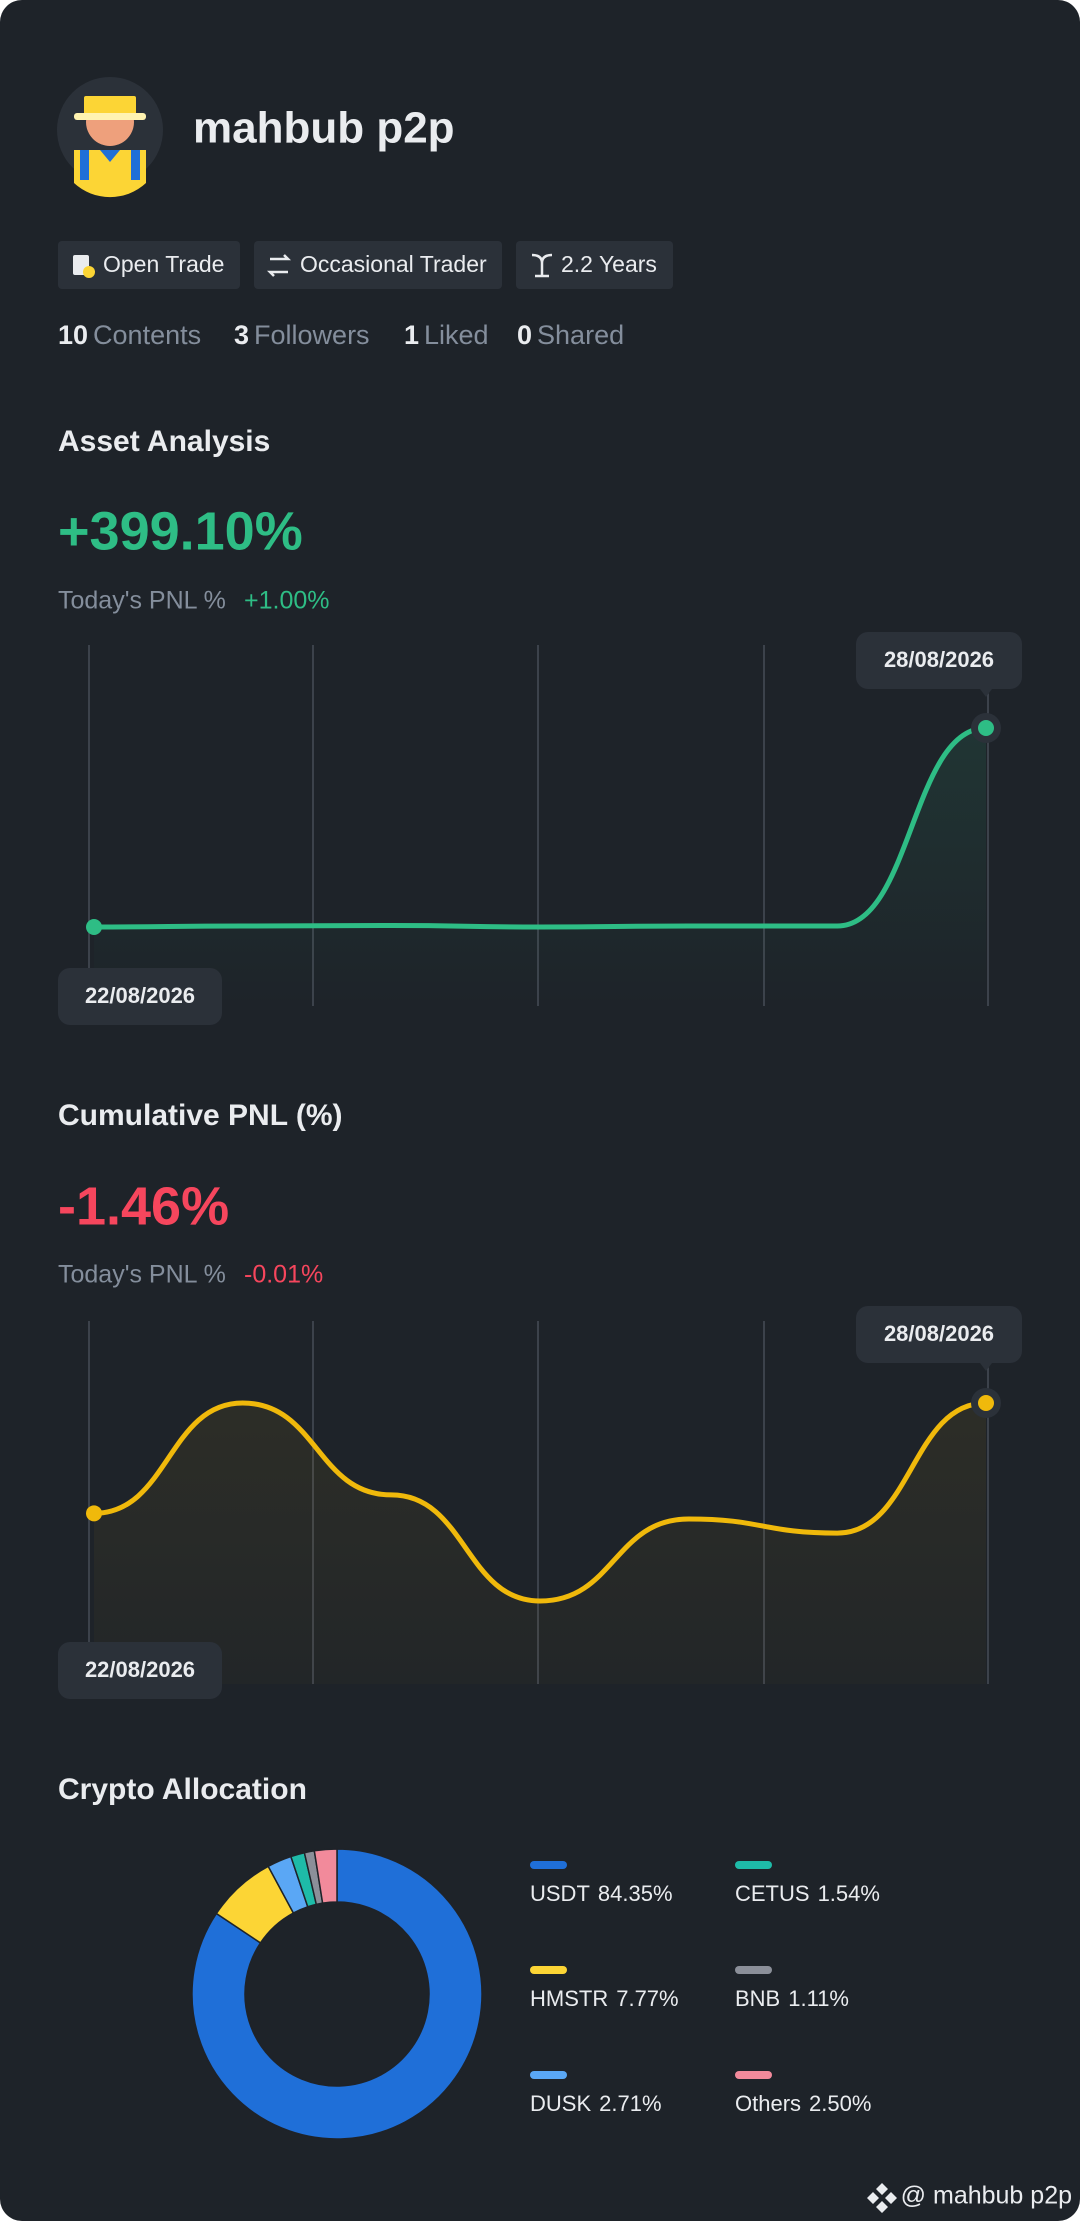  What do you see at coordinates (596, 2103) in the screenshot?
I see `legend-entry: DUSK 2.71%` at bounding box center [596, 2103].